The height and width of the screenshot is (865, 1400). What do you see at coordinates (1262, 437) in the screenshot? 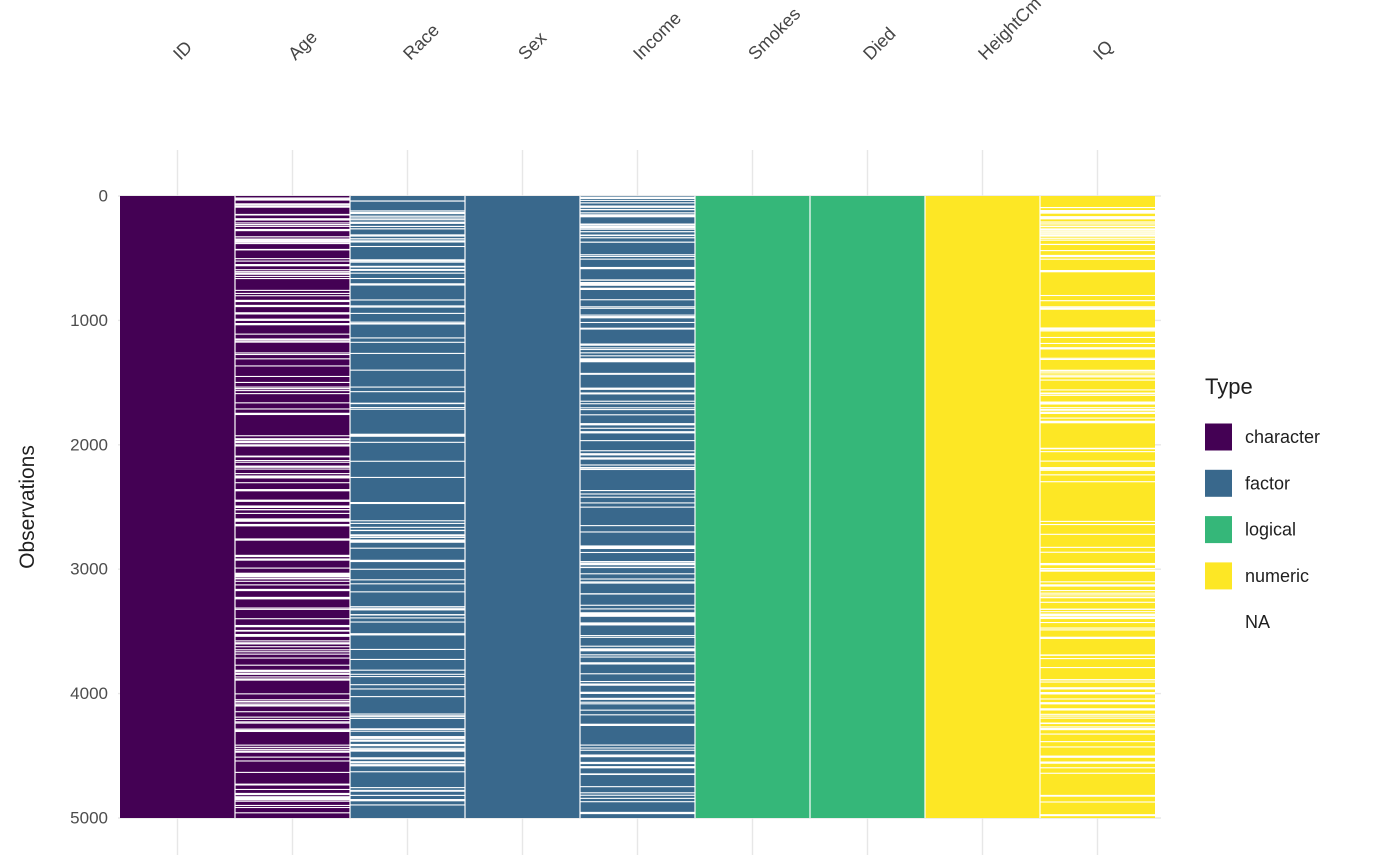
I see `legend-item-character: character` at bounding box center [1262, 437].